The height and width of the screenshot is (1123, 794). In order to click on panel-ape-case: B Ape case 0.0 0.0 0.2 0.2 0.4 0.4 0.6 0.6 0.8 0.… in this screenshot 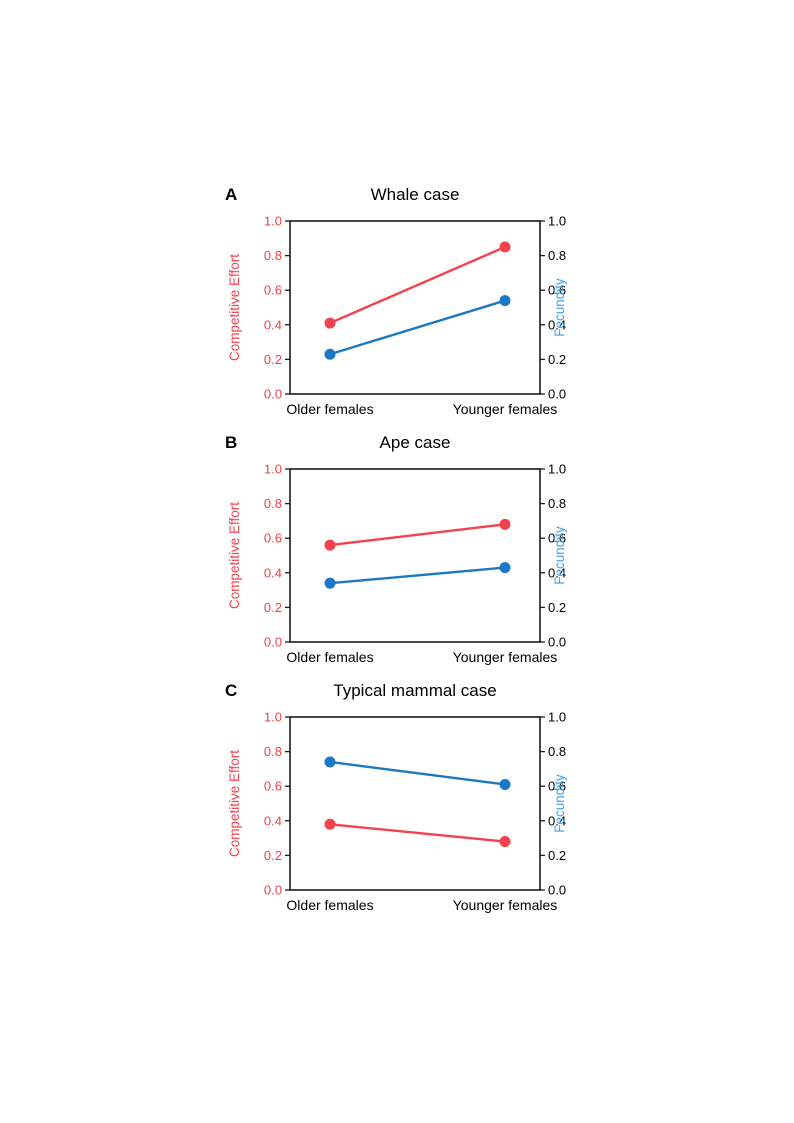, I will do `click(402, 551)`.